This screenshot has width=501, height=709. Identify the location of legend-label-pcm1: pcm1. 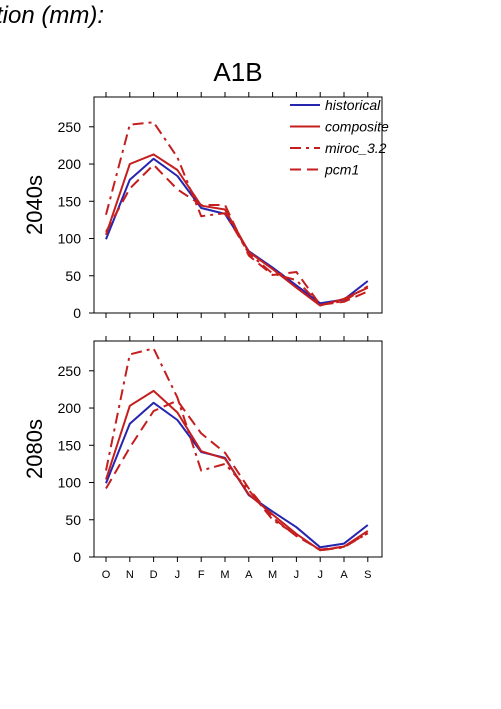
(341, 170).